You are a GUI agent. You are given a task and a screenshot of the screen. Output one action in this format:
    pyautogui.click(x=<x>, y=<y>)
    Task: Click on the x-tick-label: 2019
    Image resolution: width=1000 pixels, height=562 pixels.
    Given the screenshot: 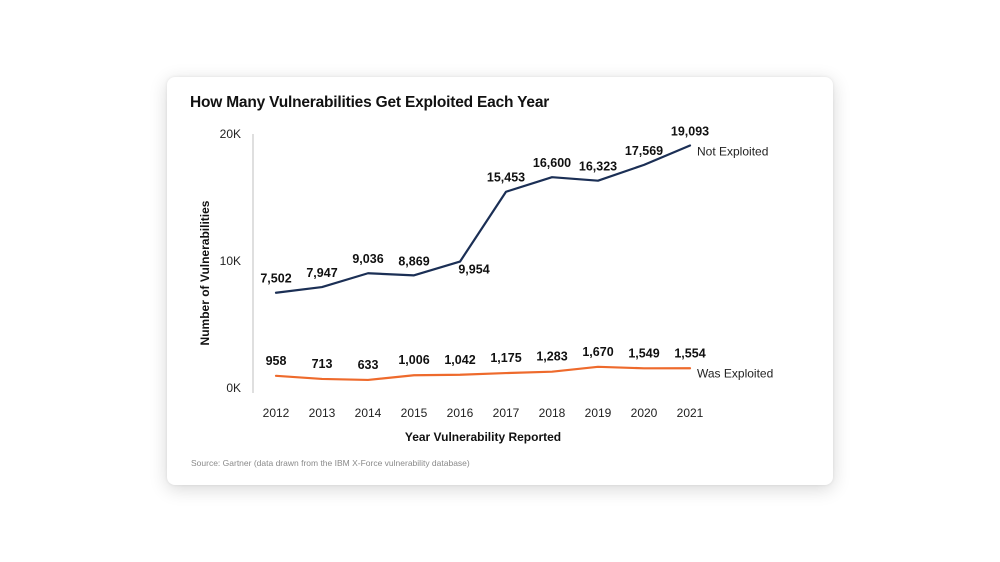 What is the action you would take?
    pyautogui.click(x=598, y=413)
    